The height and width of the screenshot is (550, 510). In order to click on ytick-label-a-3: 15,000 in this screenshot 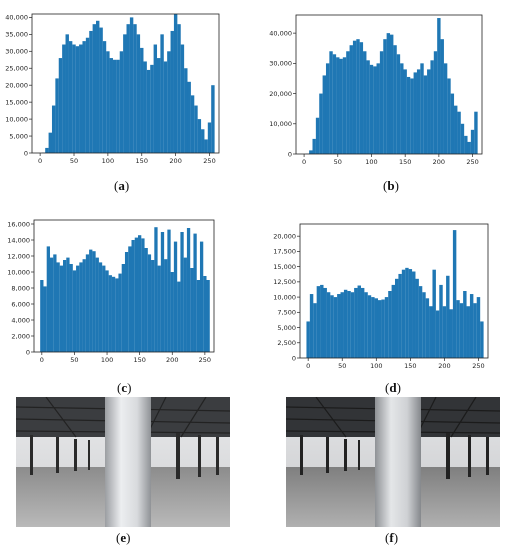, I will do `click(16, 102)`.